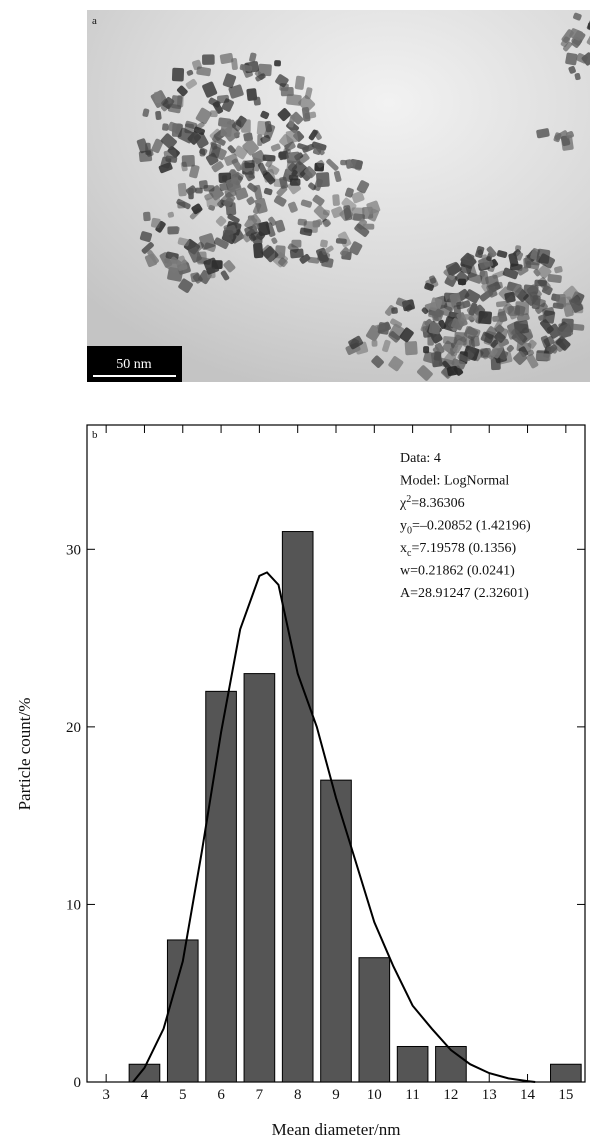  I want to click on panel-label: b, so click(95, 435).